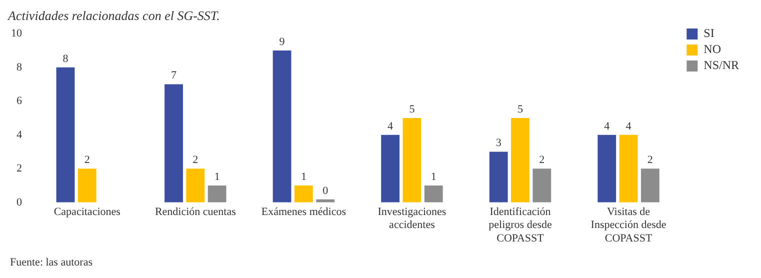 Image resolution: width=761 pixels, height=278 pixels. Describe the element at coordinates (19, 202) in the screenshot. I see `y-tick-label: 0` at that location.